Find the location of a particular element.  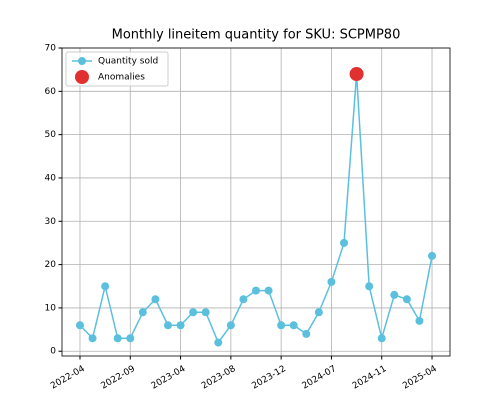

y-tick-label: 10 is located at coordinates (51, 308).